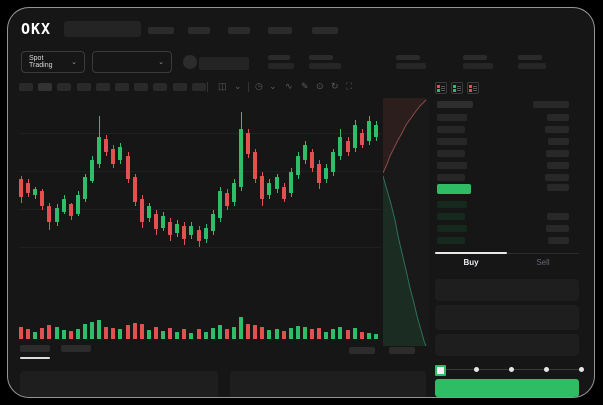 This screenshot has width=603, height=405. Describe the element at coordinates (335, 86) in the screenshot. I see `refresh-icon: ↻` at that location.